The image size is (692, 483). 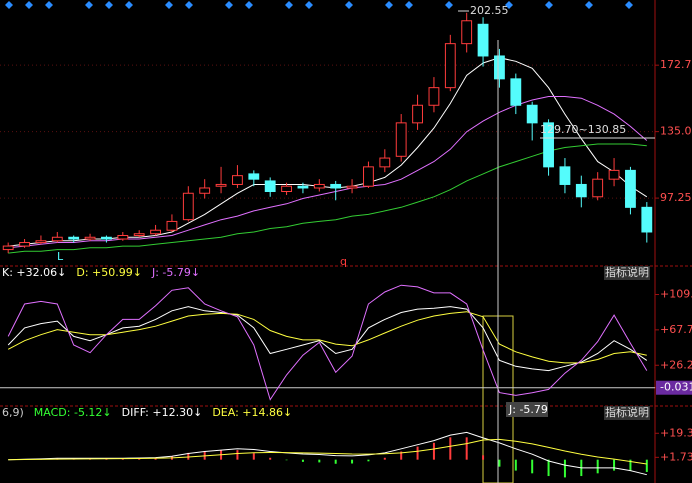 What do you see at coordinates (489, 10) in the screenshot?
I see `annotation: 202.55` at bounding box center [489, 10].